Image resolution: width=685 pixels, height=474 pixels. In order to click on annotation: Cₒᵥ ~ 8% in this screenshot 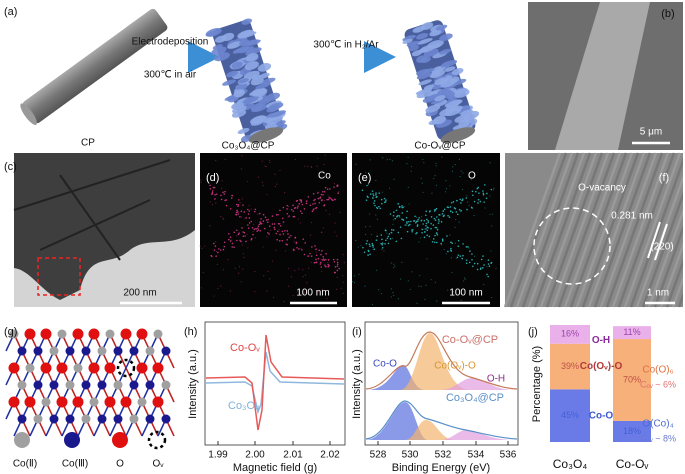, I will do `click(658, 438)`.